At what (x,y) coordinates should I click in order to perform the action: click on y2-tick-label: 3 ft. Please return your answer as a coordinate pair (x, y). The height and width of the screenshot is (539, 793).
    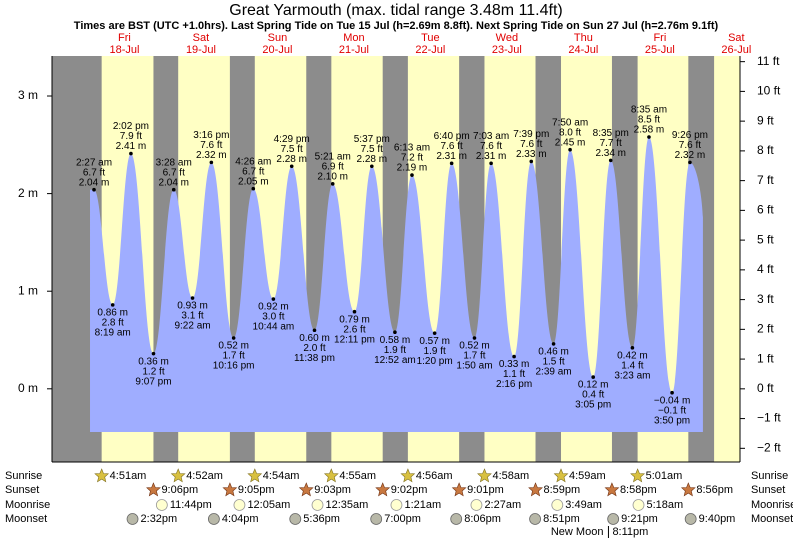
    Looking at the image, I should click on (765, 299).